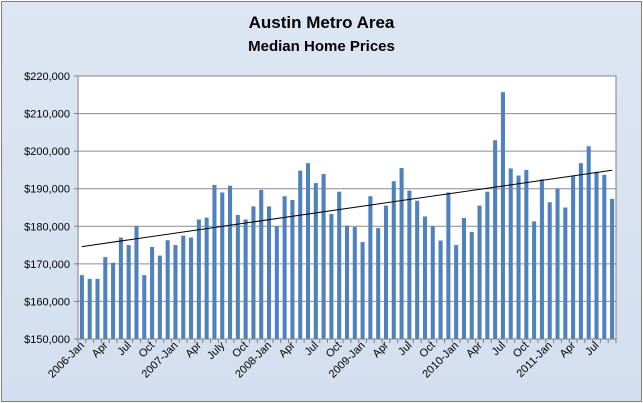 The height and width of the screenshot is (403, 643). I want to click on y-tick-label: $210,000, so click(47, 115).